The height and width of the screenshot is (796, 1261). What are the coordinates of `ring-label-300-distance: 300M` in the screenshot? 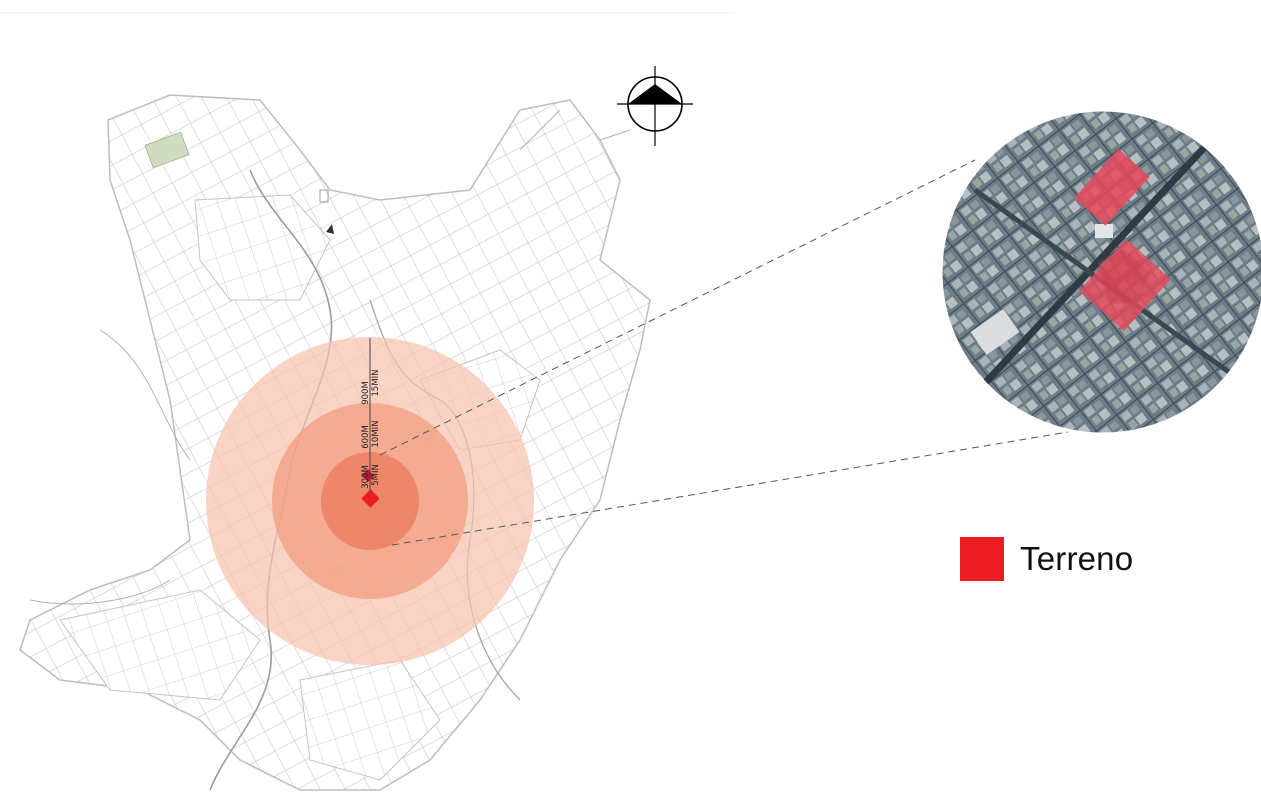 It's located at (366, 477).